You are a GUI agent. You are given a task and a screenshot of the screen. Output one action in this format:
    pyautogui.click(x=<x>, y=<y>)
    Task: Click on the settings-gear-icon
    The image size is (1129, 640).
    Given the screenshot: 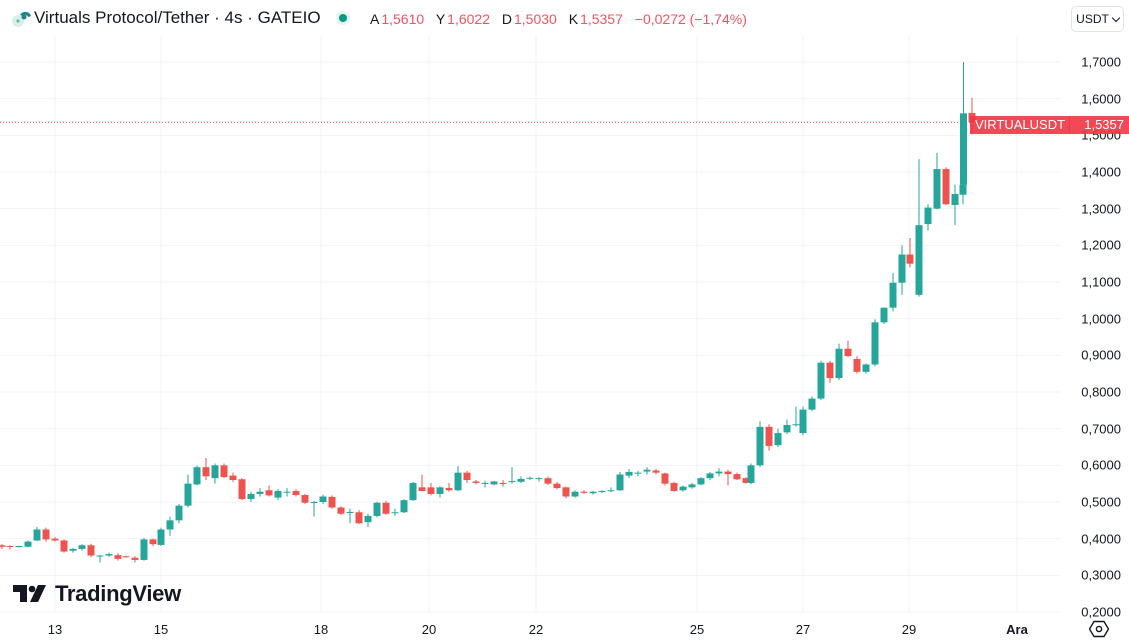 What is the action you would take?
    pyautogui.click(x=1099, y=629)
    